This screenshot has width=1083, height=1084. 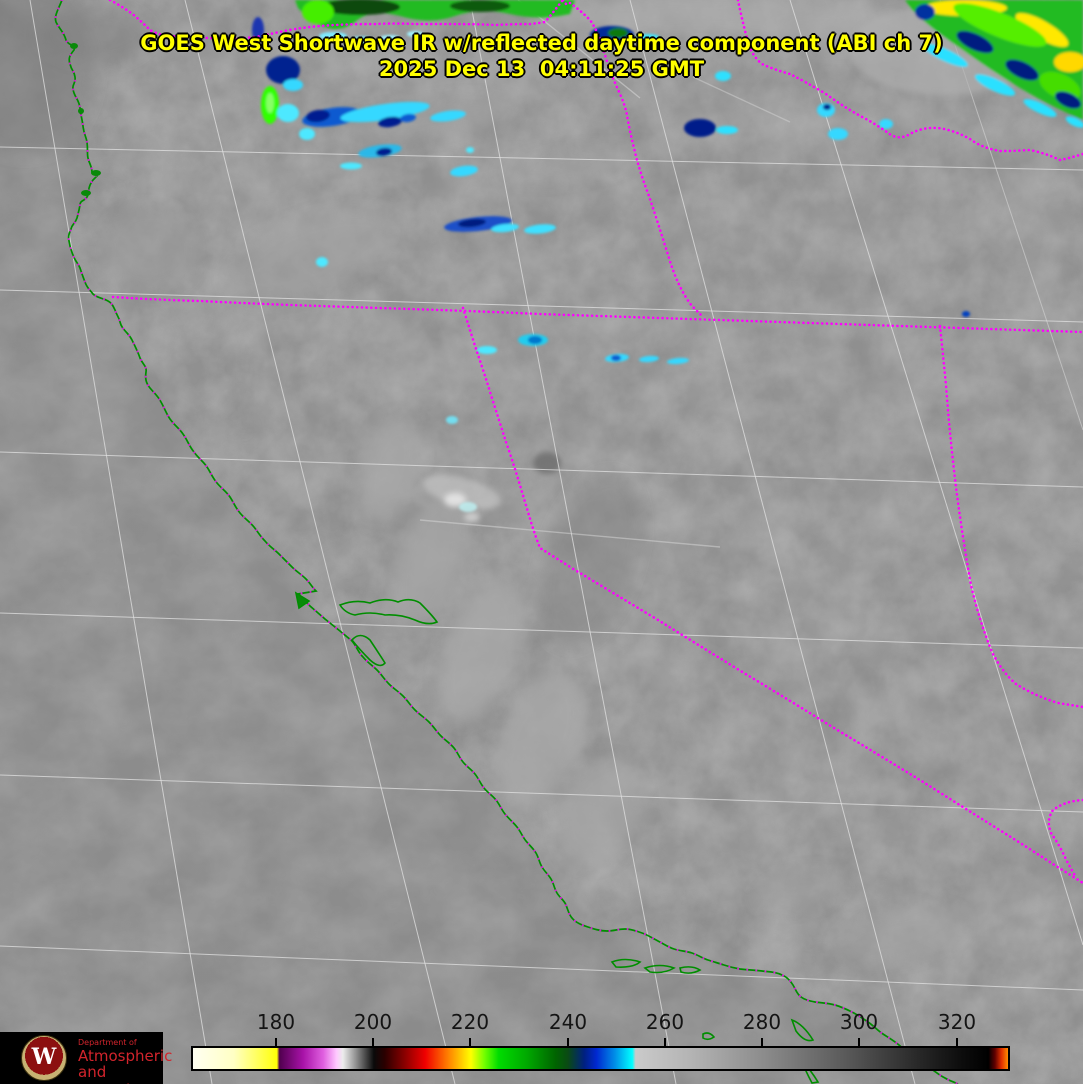 I want to click on crest-letter: W, so click(x=44, y=1057).